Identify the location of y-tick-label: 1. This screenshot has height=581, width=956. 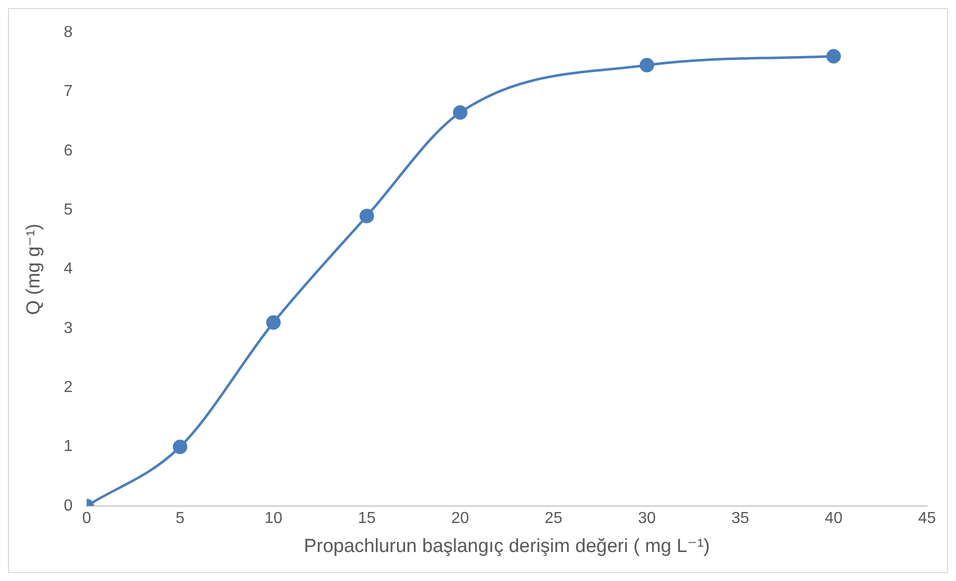
(68, 447).